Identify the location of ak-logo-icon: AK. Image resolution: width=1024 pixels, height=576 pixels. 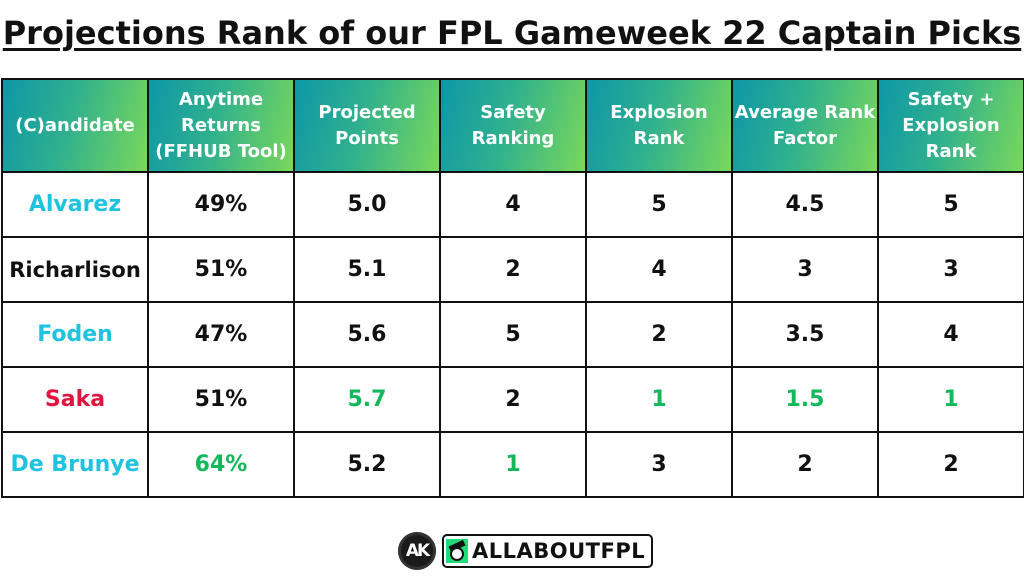
(417, 551).